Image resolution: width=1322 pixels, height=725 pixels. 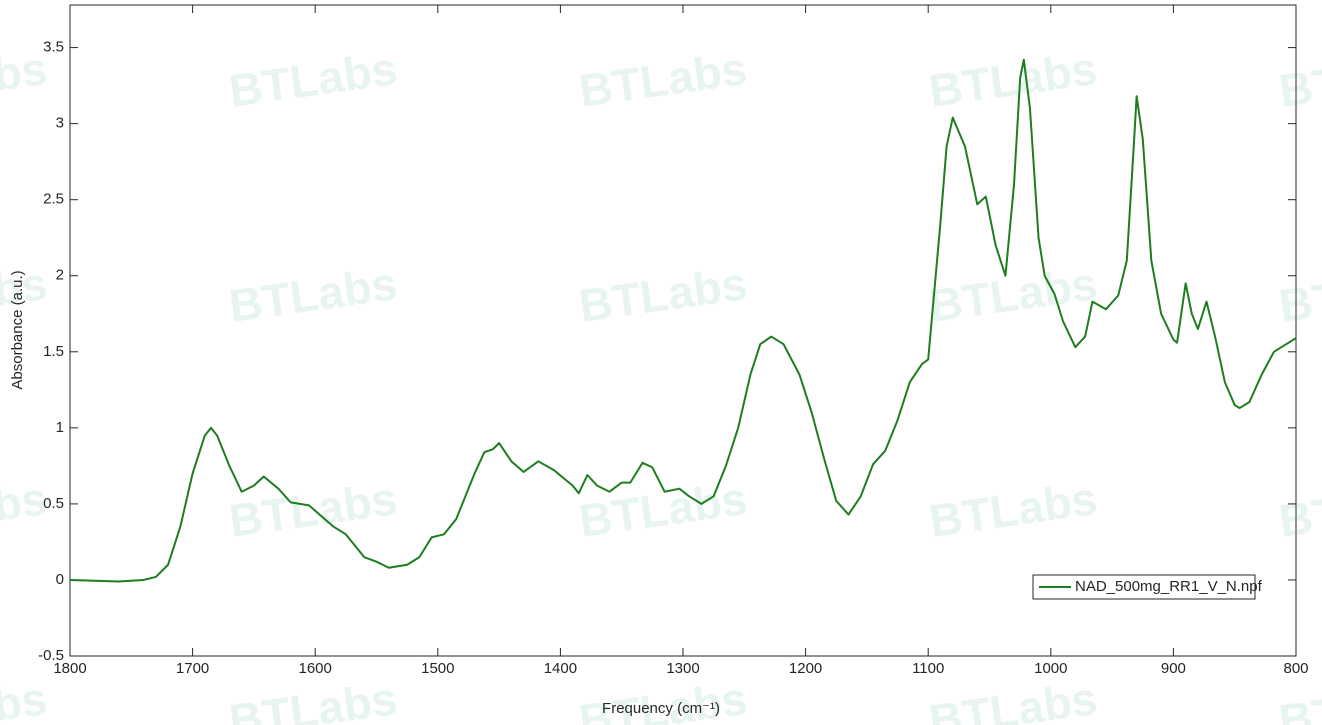 I want to click on legend-label: NAD_500mg_RR1_V_N.npf, so click(x=1169, y=586).